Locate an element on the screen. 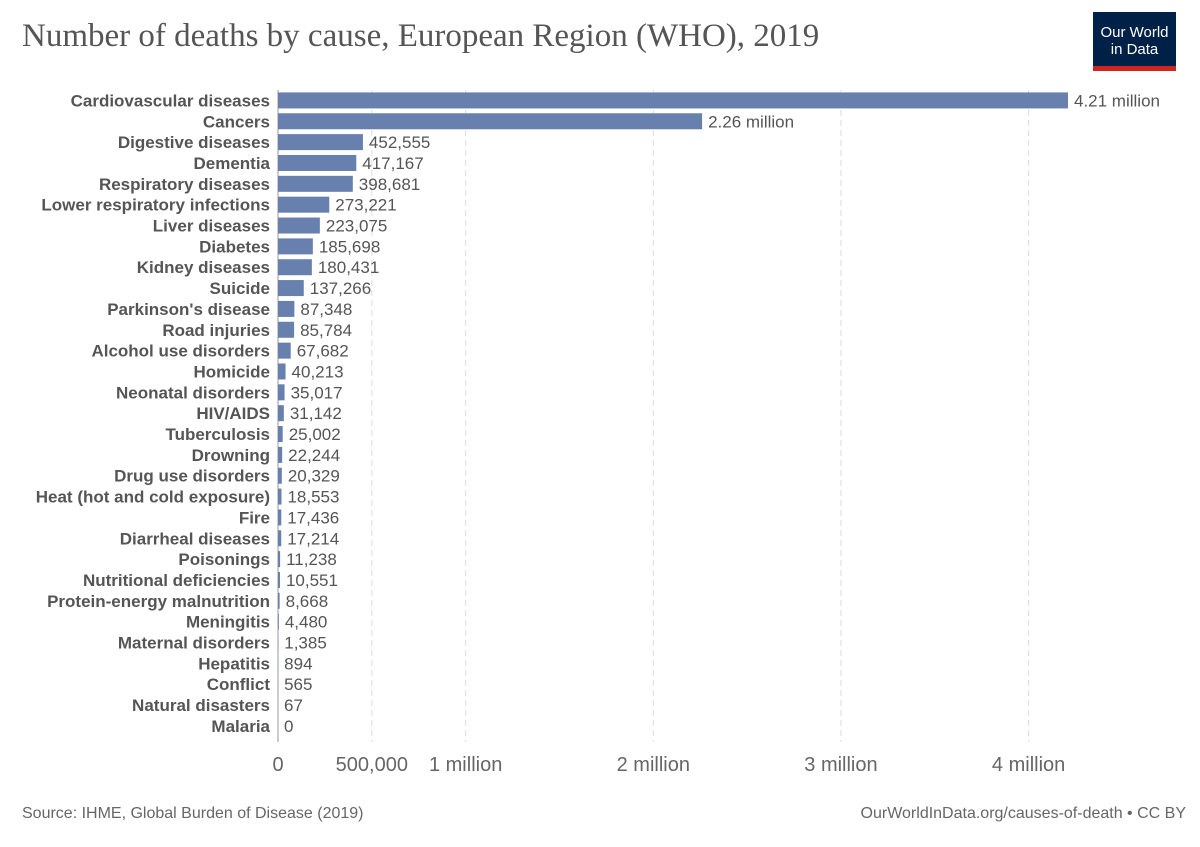 This screenshot has width=1200, height=847. category-label: Drug use disorders is located at coordinates (192, 476).